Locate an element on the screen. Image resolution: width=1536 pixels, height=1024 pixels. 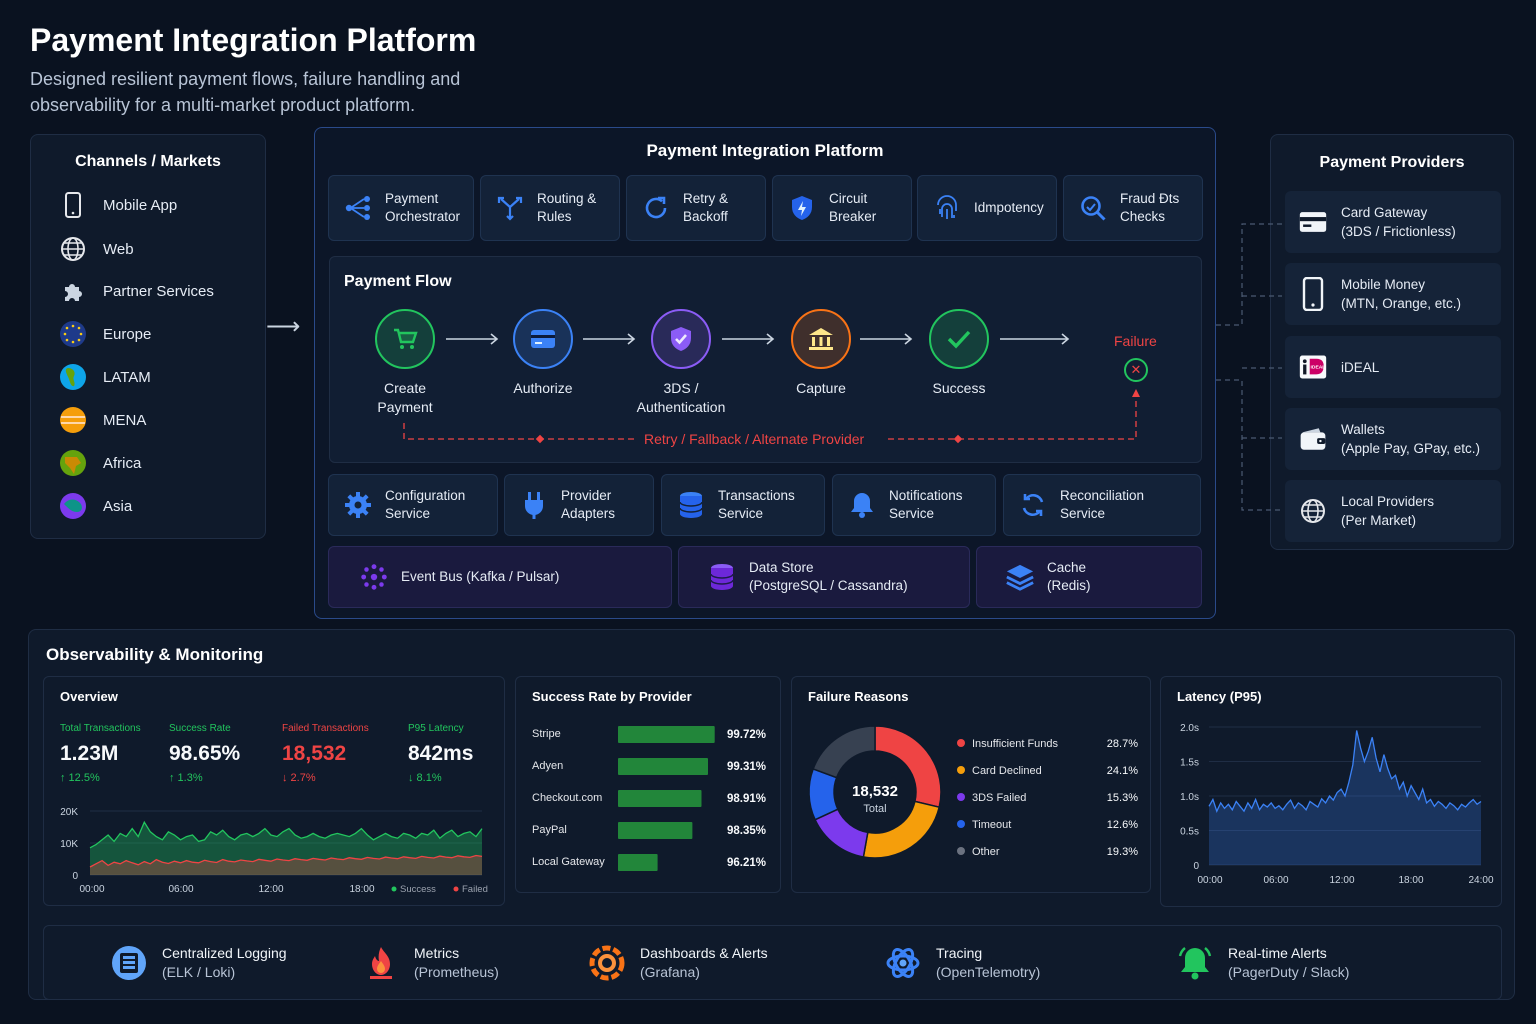
flow-step: Capture is located at coordinates (821, 353).